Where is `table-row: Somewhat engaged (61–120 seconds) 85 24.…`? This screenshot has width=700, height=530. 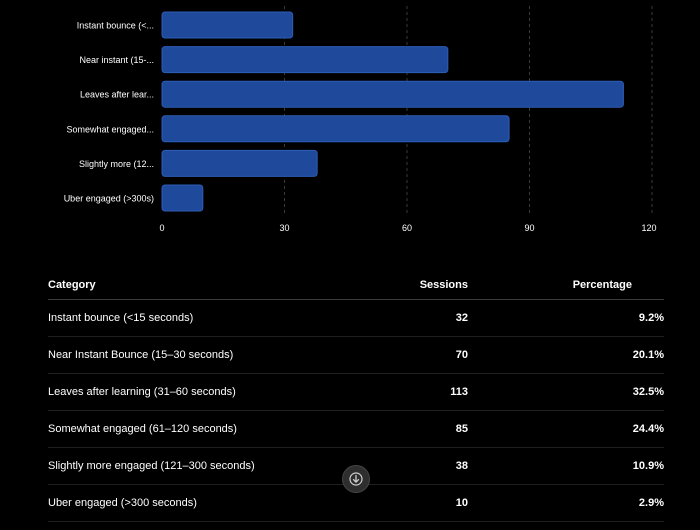 table-row: Somewhat engaged (61–120 seconds) 85 24.… is located at coordinates (356, 429).